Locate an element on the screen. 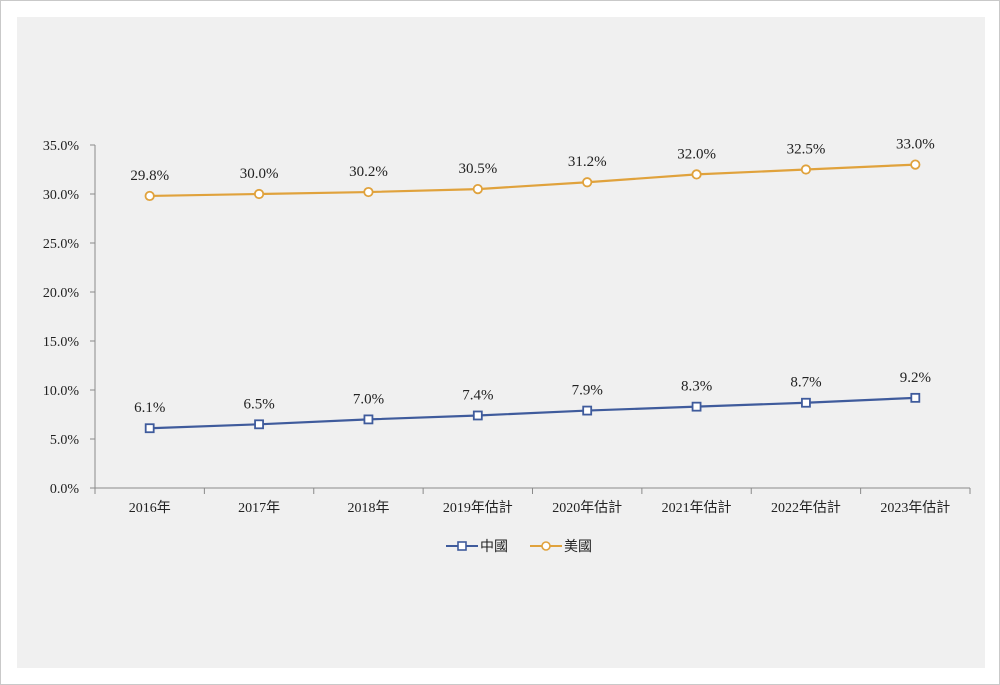 Image resolution: width=1000 pixels, height=685 pixels. data-label: 9.2% is located at coordinates (915, 378).